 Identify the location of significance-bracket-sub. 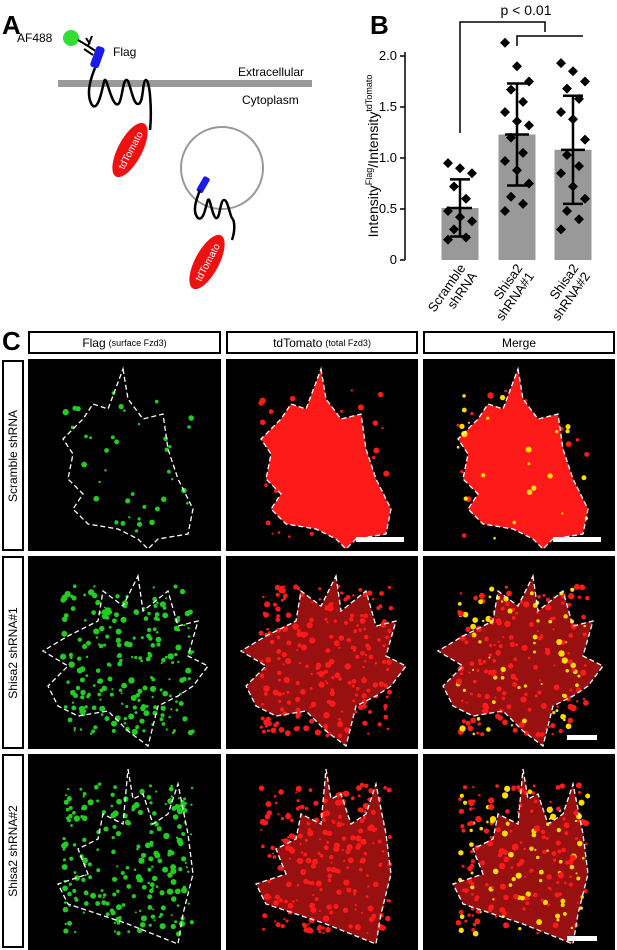
(549, 40).